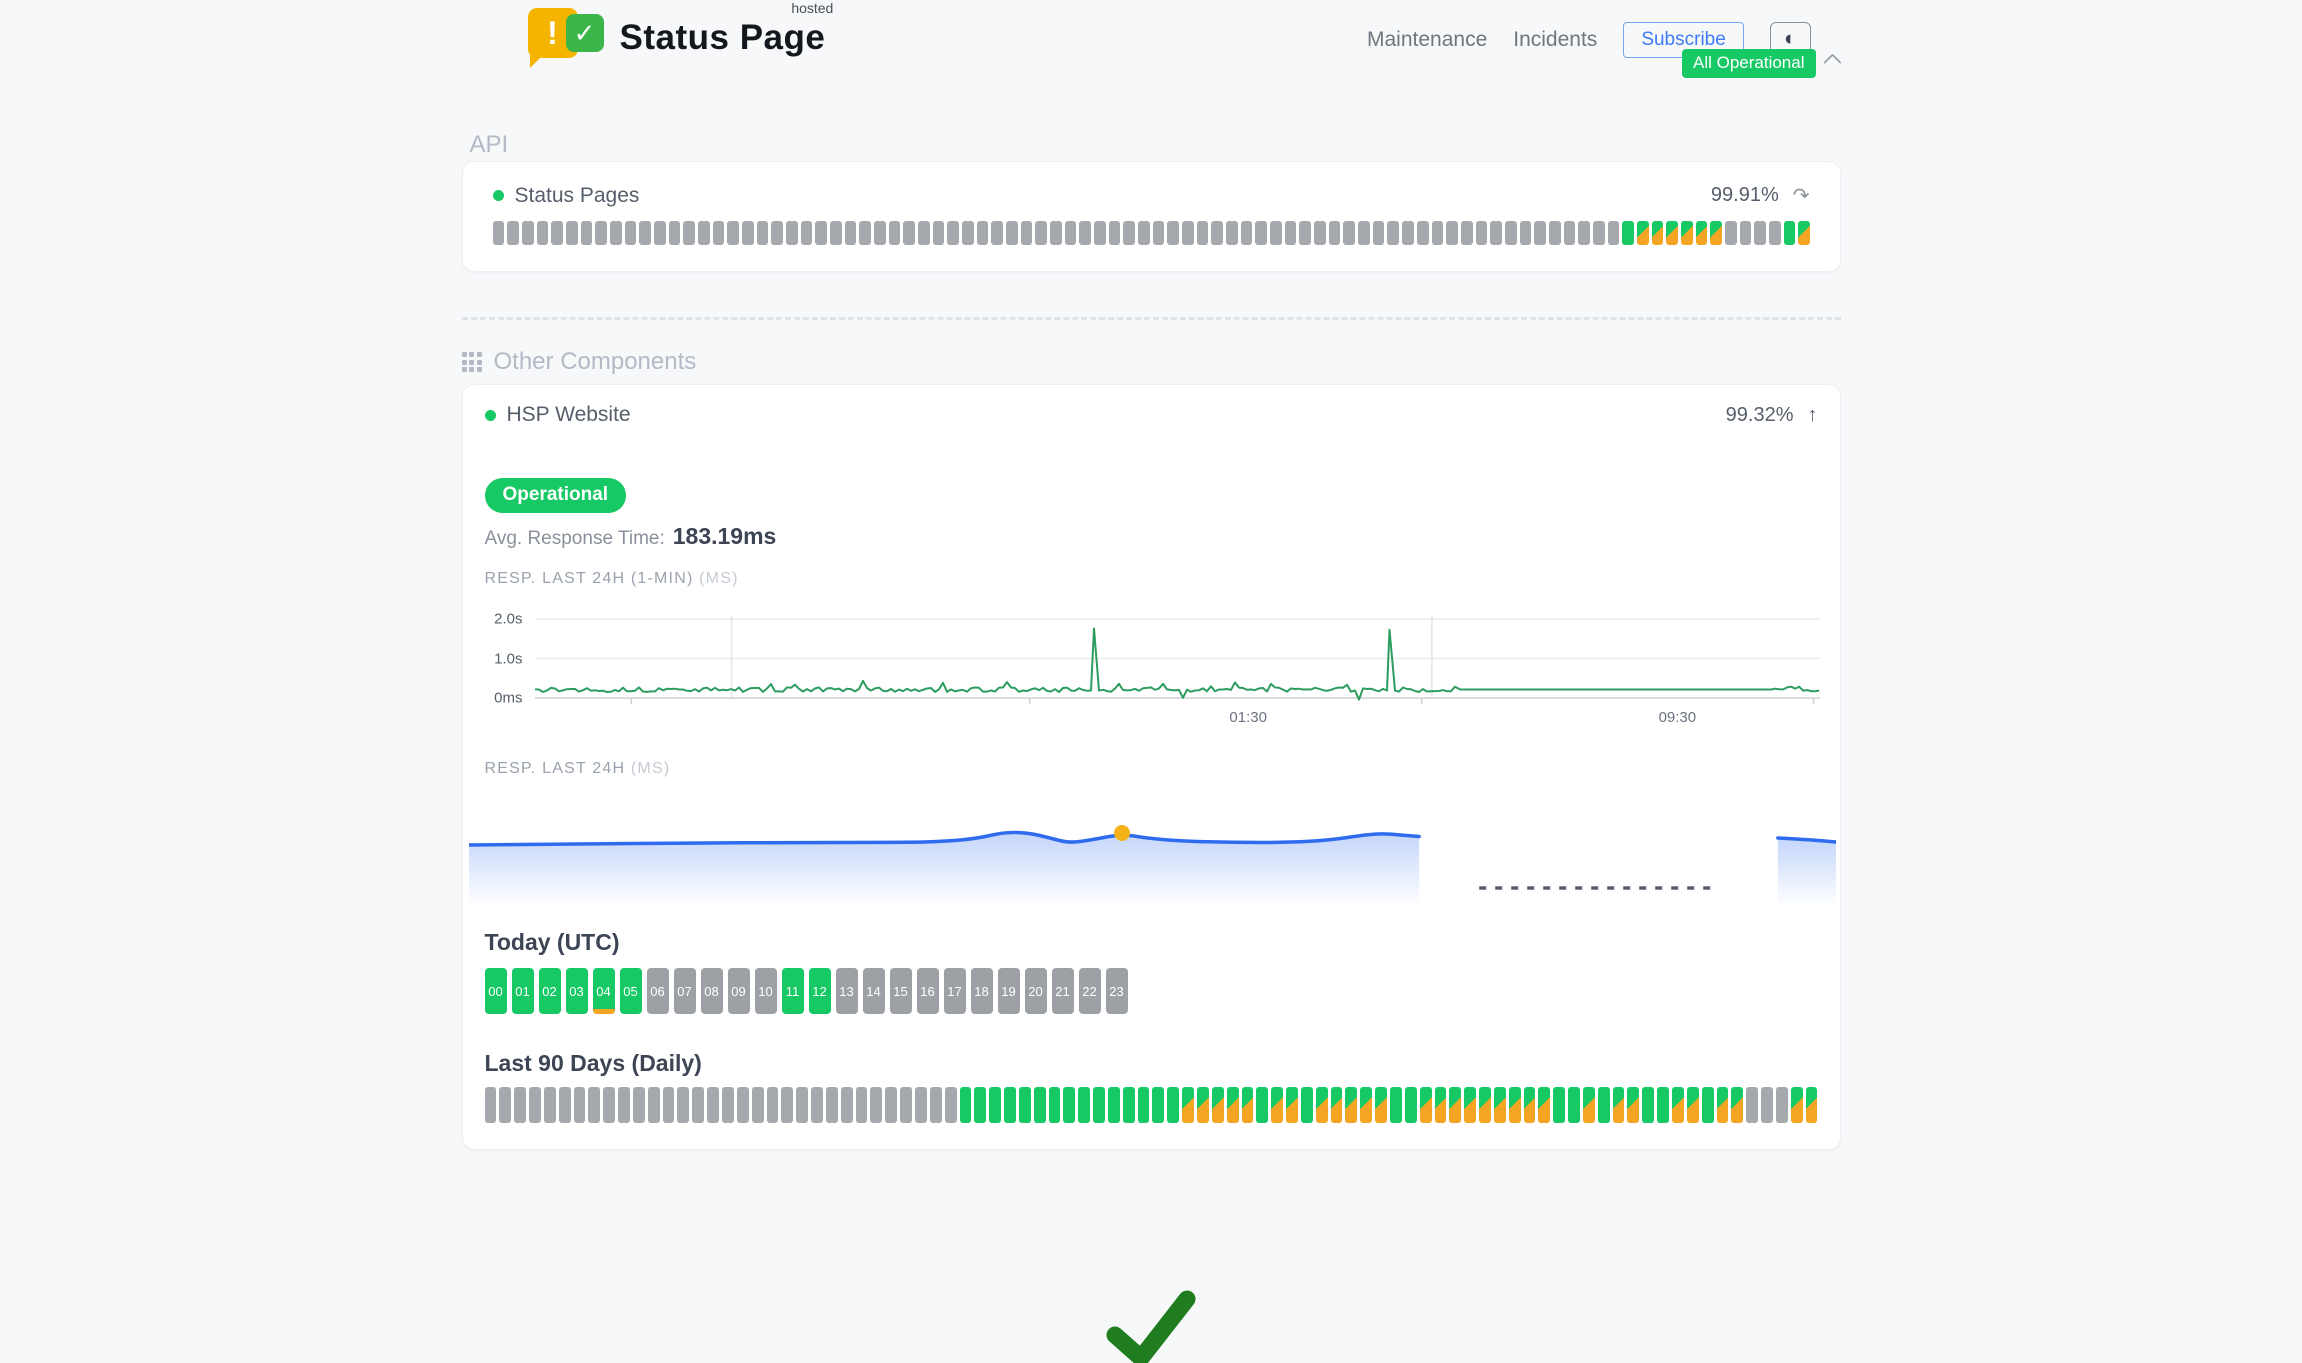 This screenshot has height=1363, width=2302. Describe the element at coordinates (555, 495) in the screenshot. I see `operational-status-badge: Operational` at that location.